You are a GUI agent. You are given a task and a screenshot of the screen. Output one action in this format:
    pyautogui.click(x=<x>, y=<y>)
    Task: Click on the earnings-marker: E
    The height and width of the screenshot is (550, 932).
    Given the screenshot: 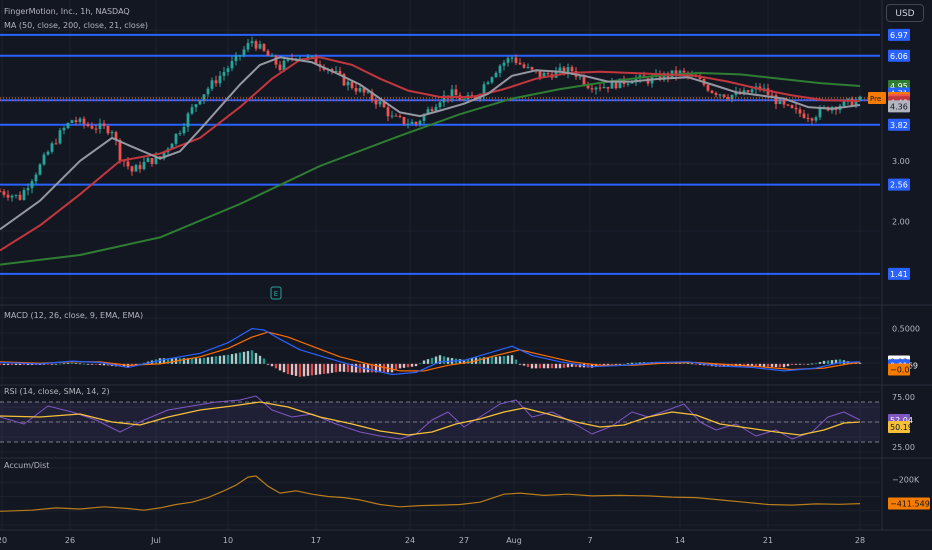 What is the action you would take?
    pyautogui.click(x=276, y=293)
    